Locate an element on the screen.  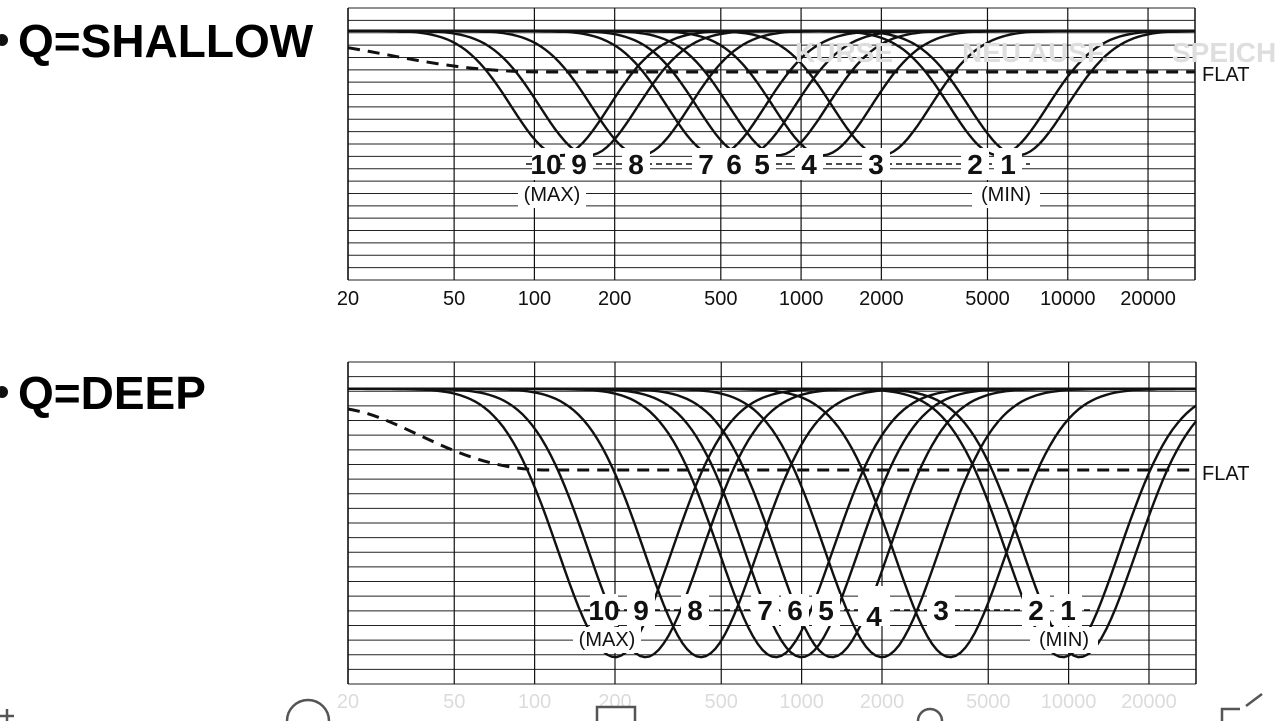
x-tick-label: 200 is located at coordinates (614, 299).